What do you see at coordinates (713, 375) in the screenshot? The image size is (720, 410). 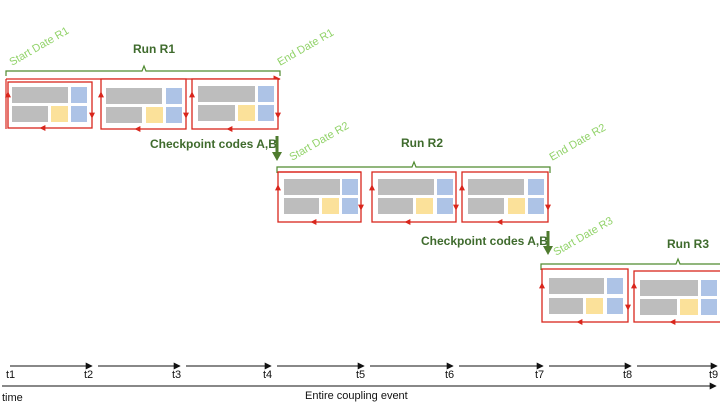 I see `timeline-tick-label: t9` at bounding box center [713, 375].